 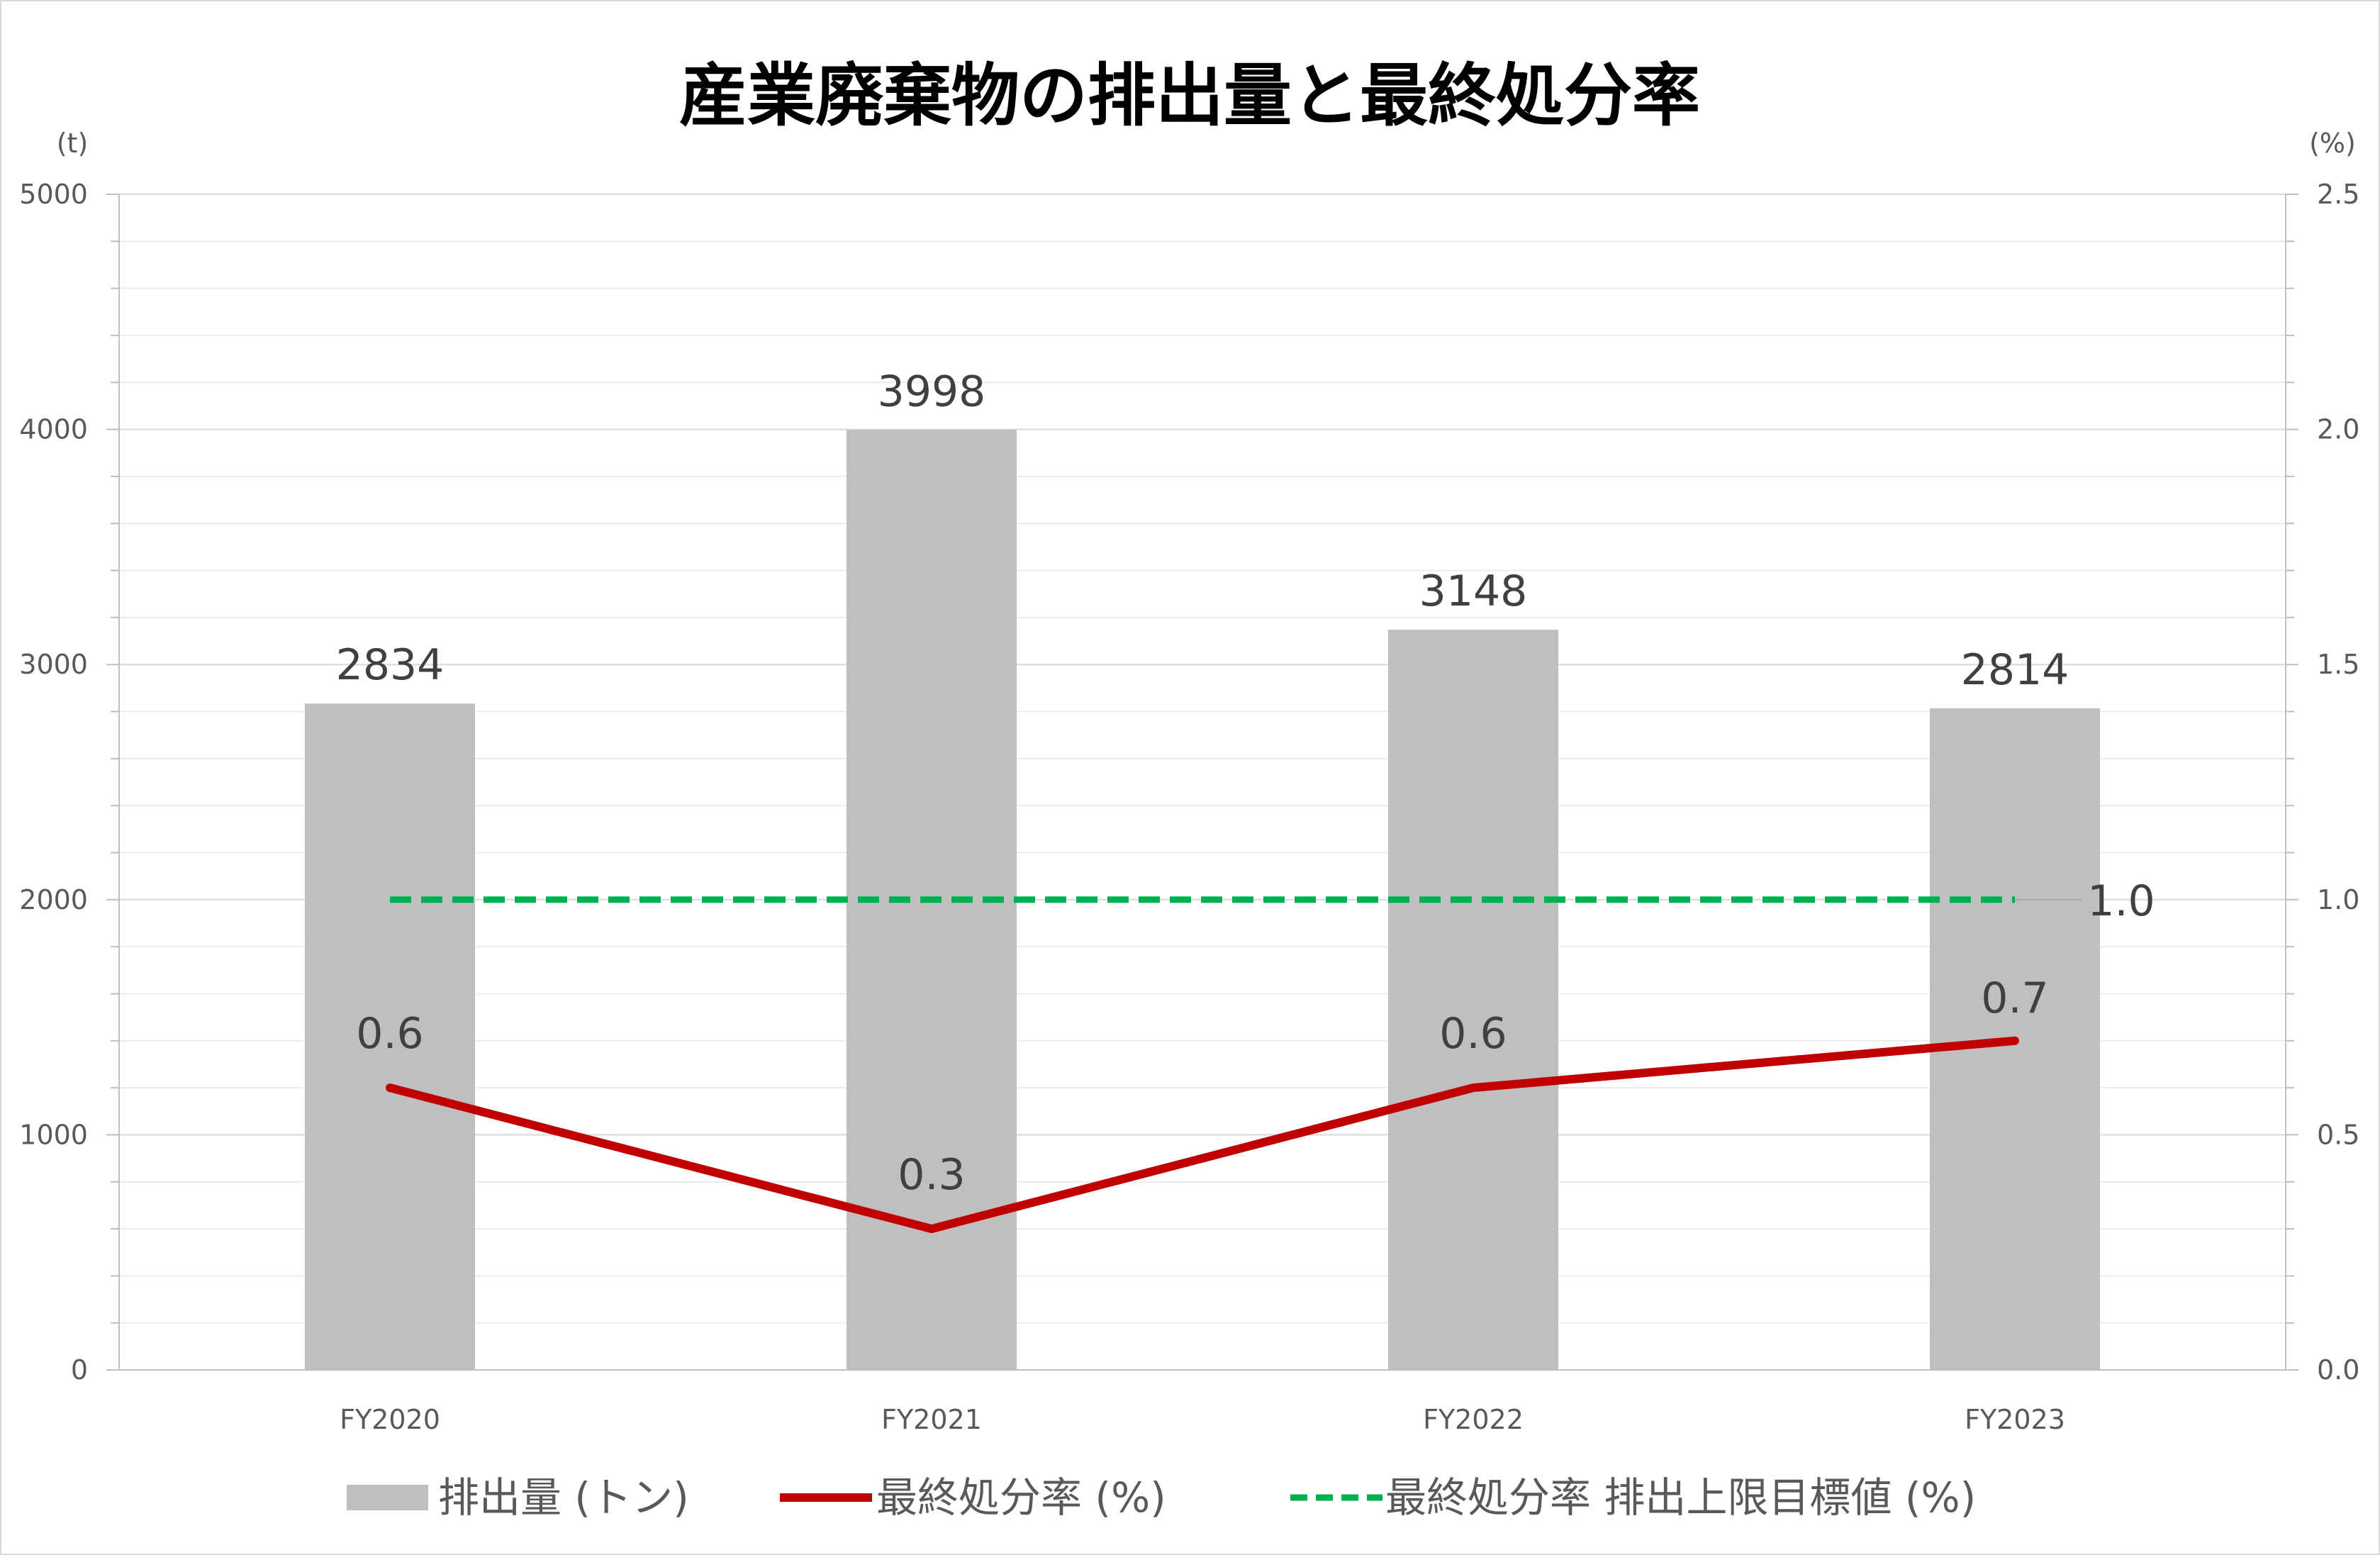 I want to click on rate-value-label: 0.7, so click(x=2014, y=998).